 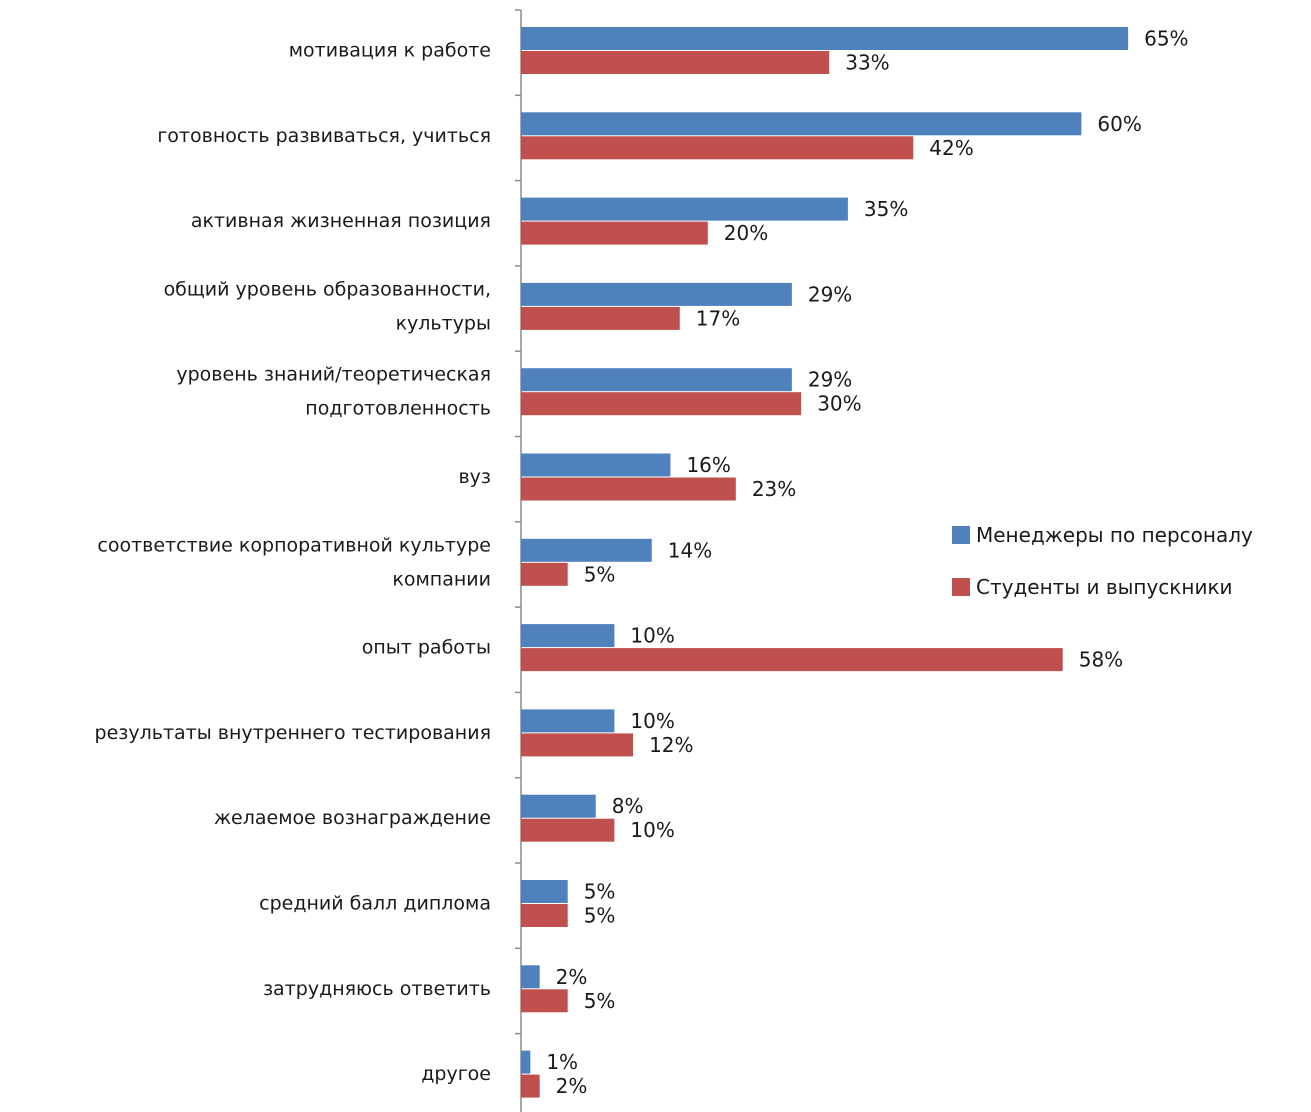 I want to click on category-label-line: соответствие корпоративной культуре, so click(x=294, y=545).